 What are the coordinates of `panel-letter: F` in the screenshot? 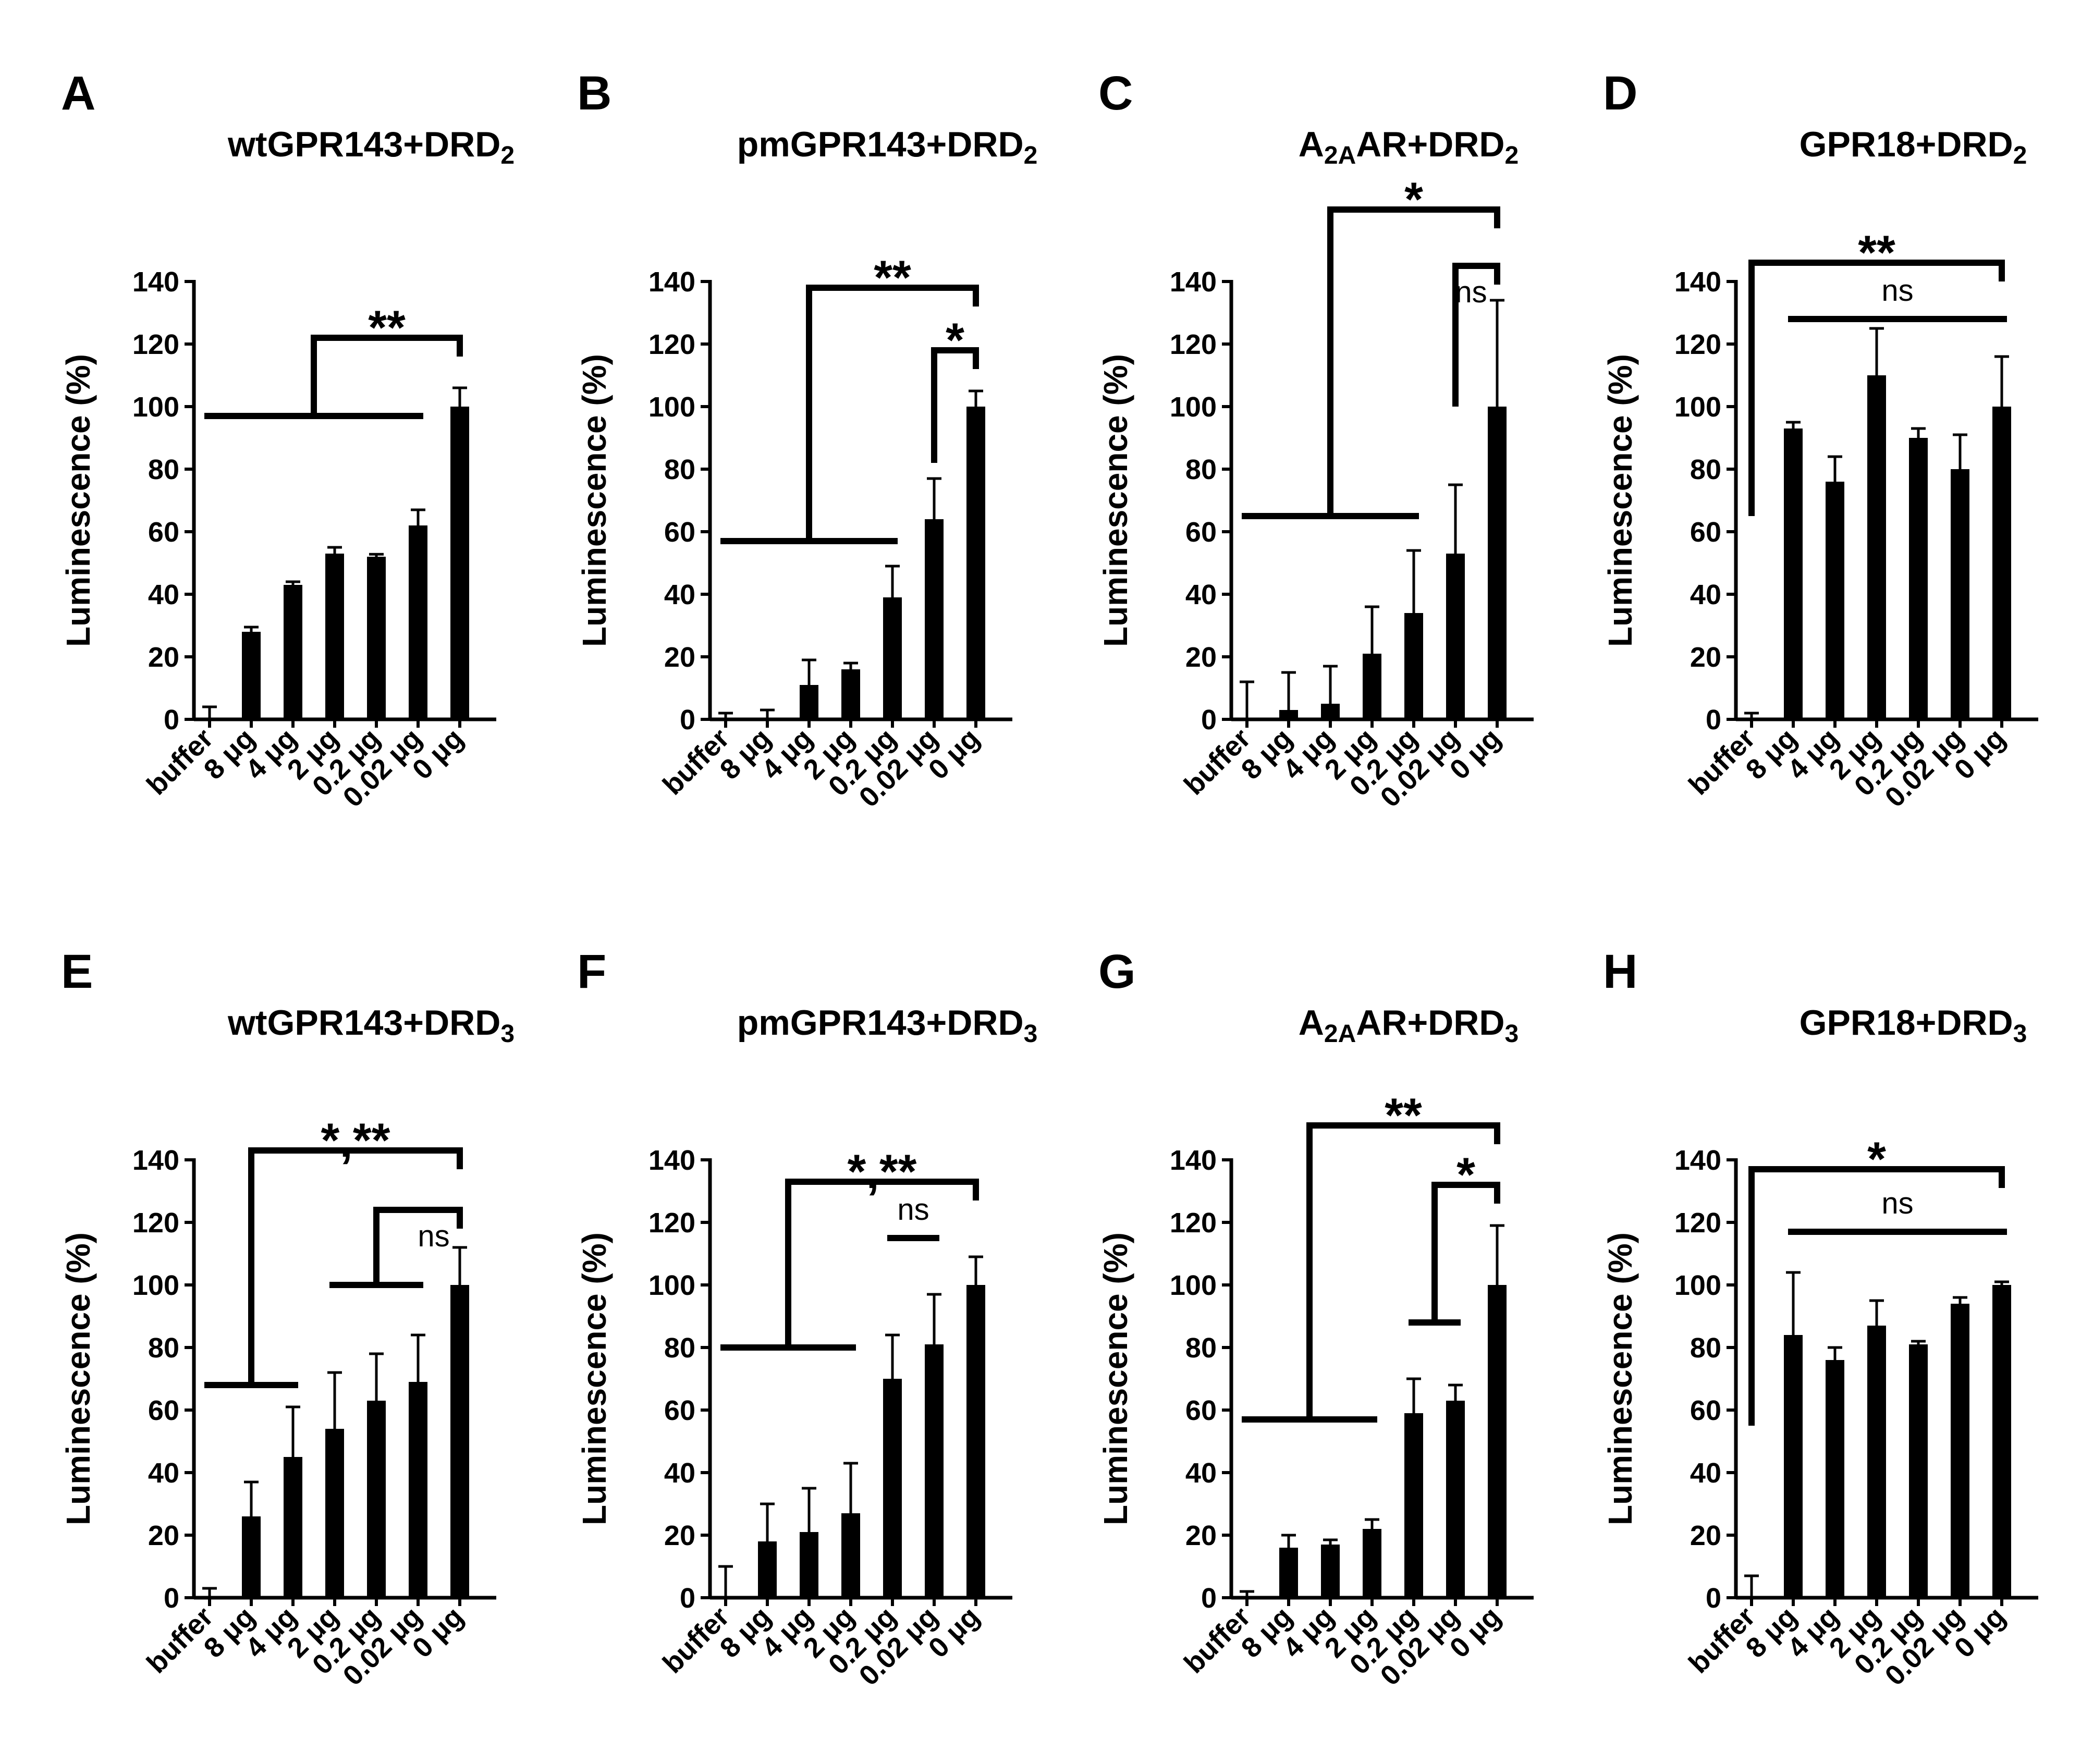 It's located at (591, 971).